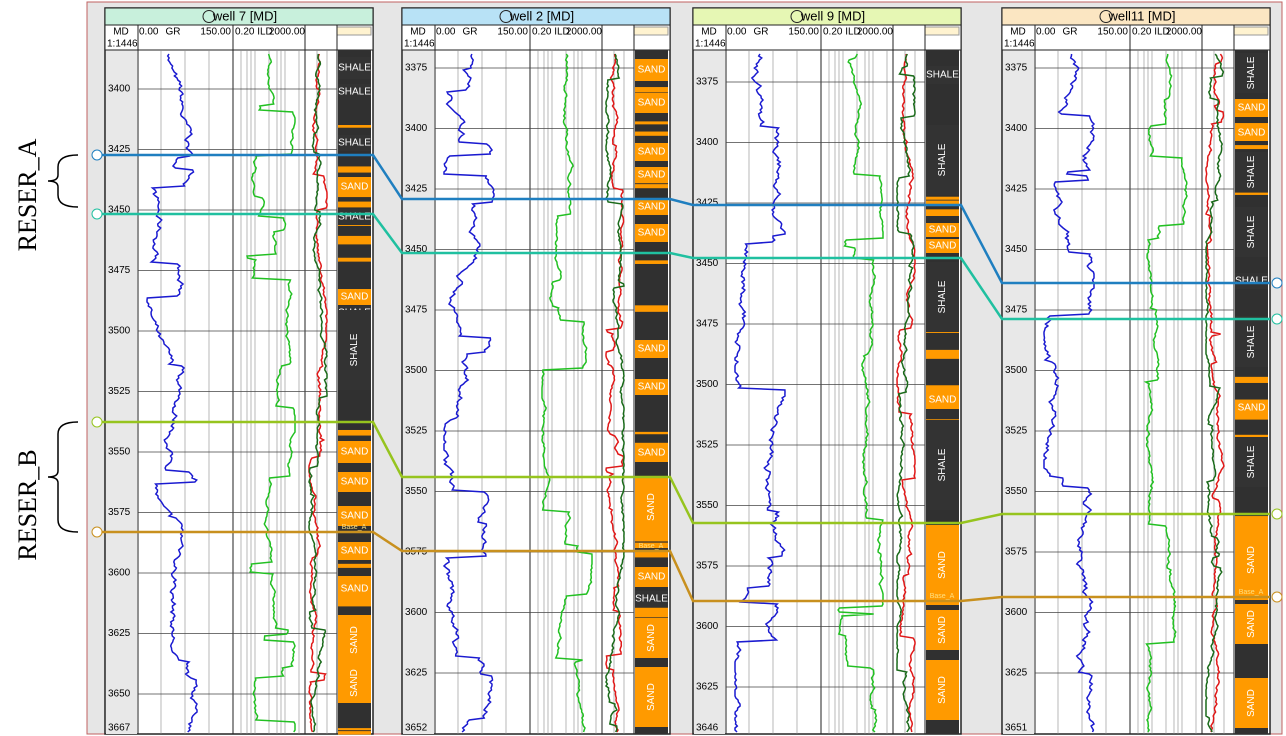 Image resolution: width=1286 pixels, height=736 pixels. Describe the element at coordinates (541, 15) in the screenshot. I see `well-title: well 2 [MD]` at that location.